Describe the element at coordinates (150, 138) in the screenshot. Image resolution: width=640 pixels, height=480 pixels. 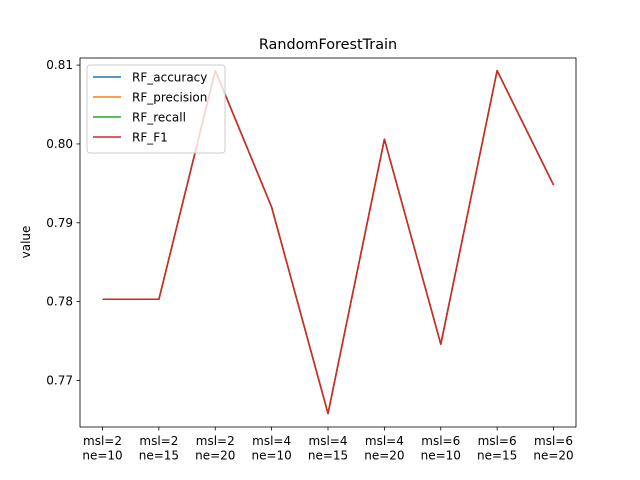
I see `legend-label: RF_F1` at that location.